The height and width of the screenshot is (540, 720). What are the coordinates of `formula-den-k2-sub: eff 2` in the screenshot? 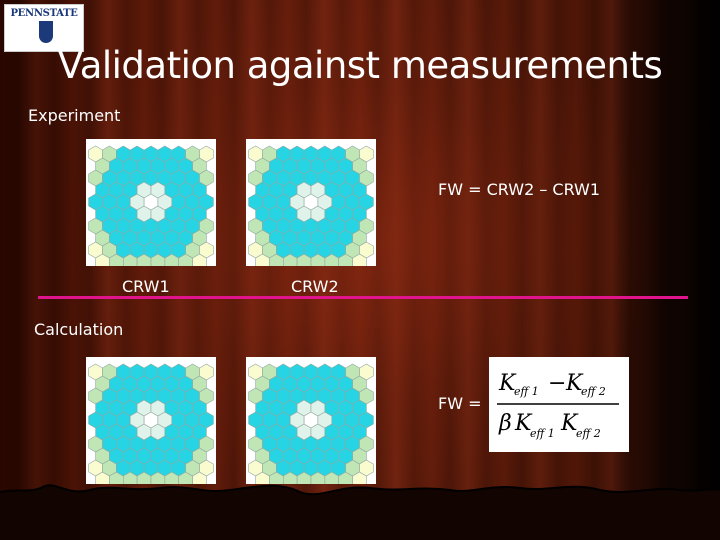 It's located at (588, 433).